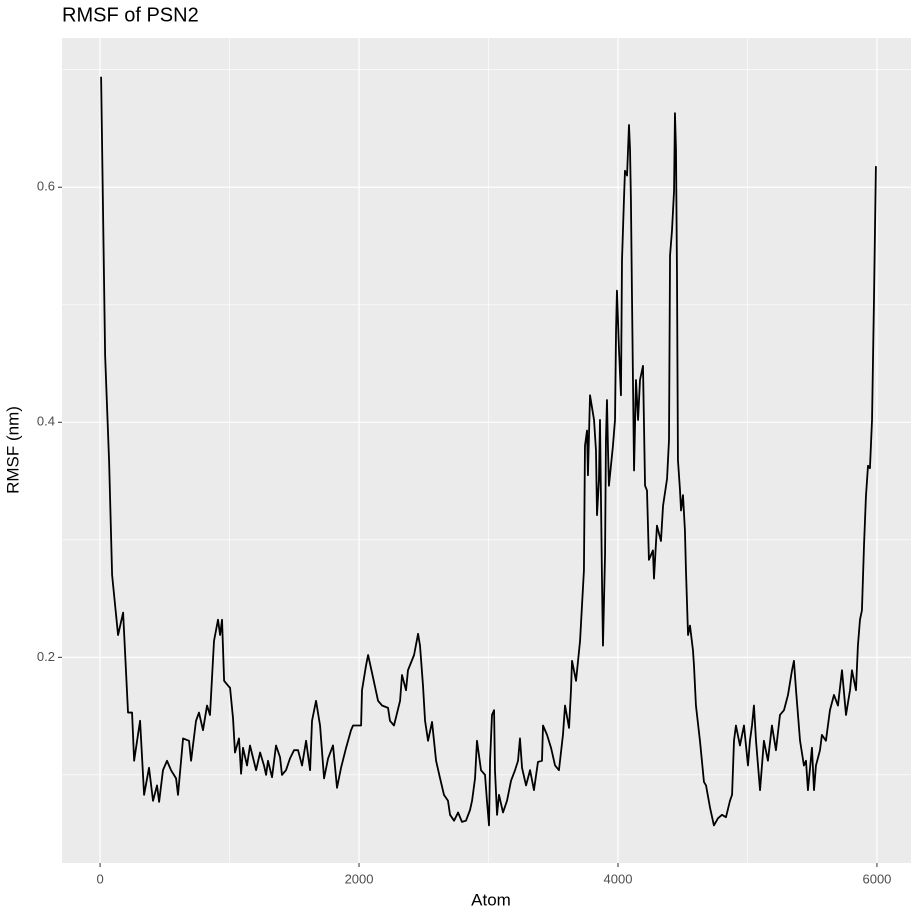  Describe the element at coordinates (46, 656) in the screenshot. I see `y-tick-label: 0.2` at that location.